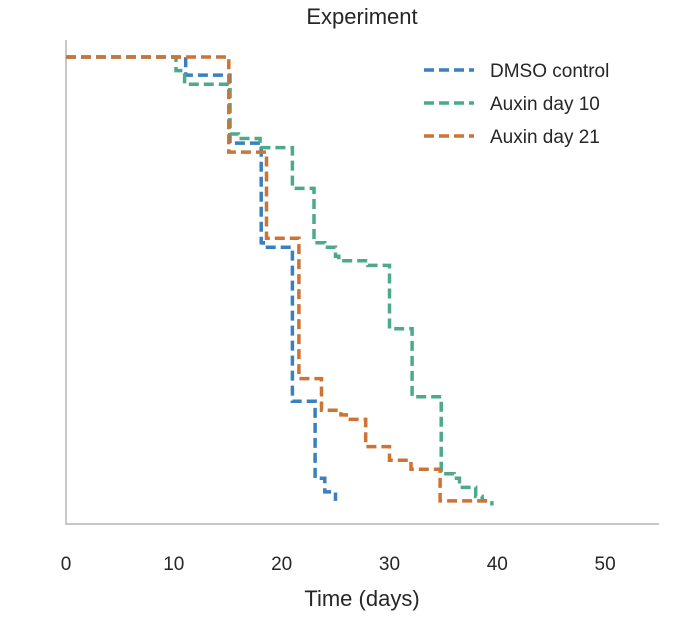 The width and height of the screenshot is (674, 628). What do you see at coordinates (545, 137) in the screenshot?
I see `legend-label: Auxin day 21` at bounding box center [545, 137].